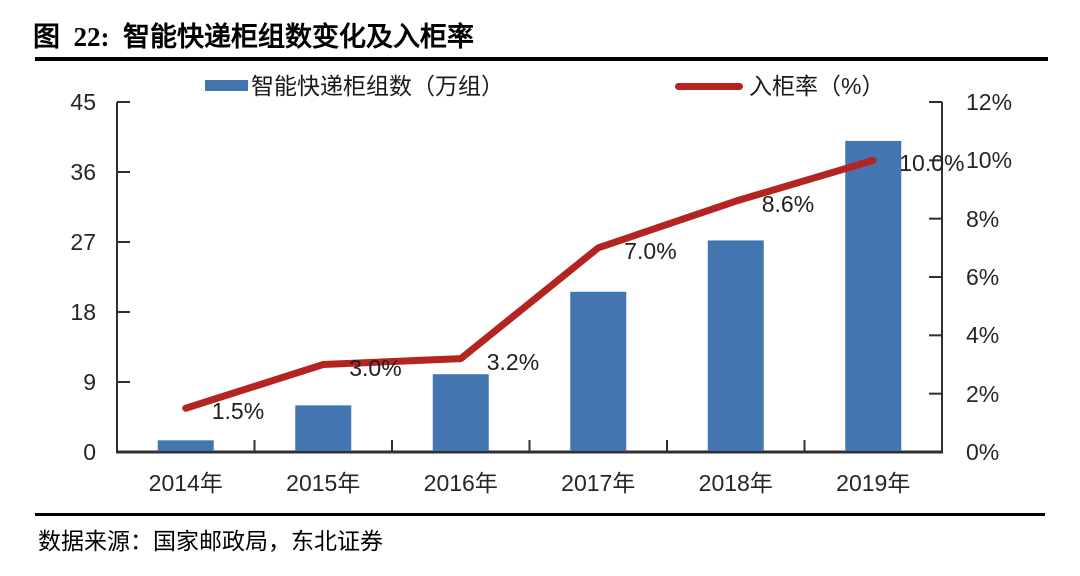 The image size is (1080, 576). Describe the element at coordinates (598, 371) in the screenshot. I see `bar-2017年` at that location.